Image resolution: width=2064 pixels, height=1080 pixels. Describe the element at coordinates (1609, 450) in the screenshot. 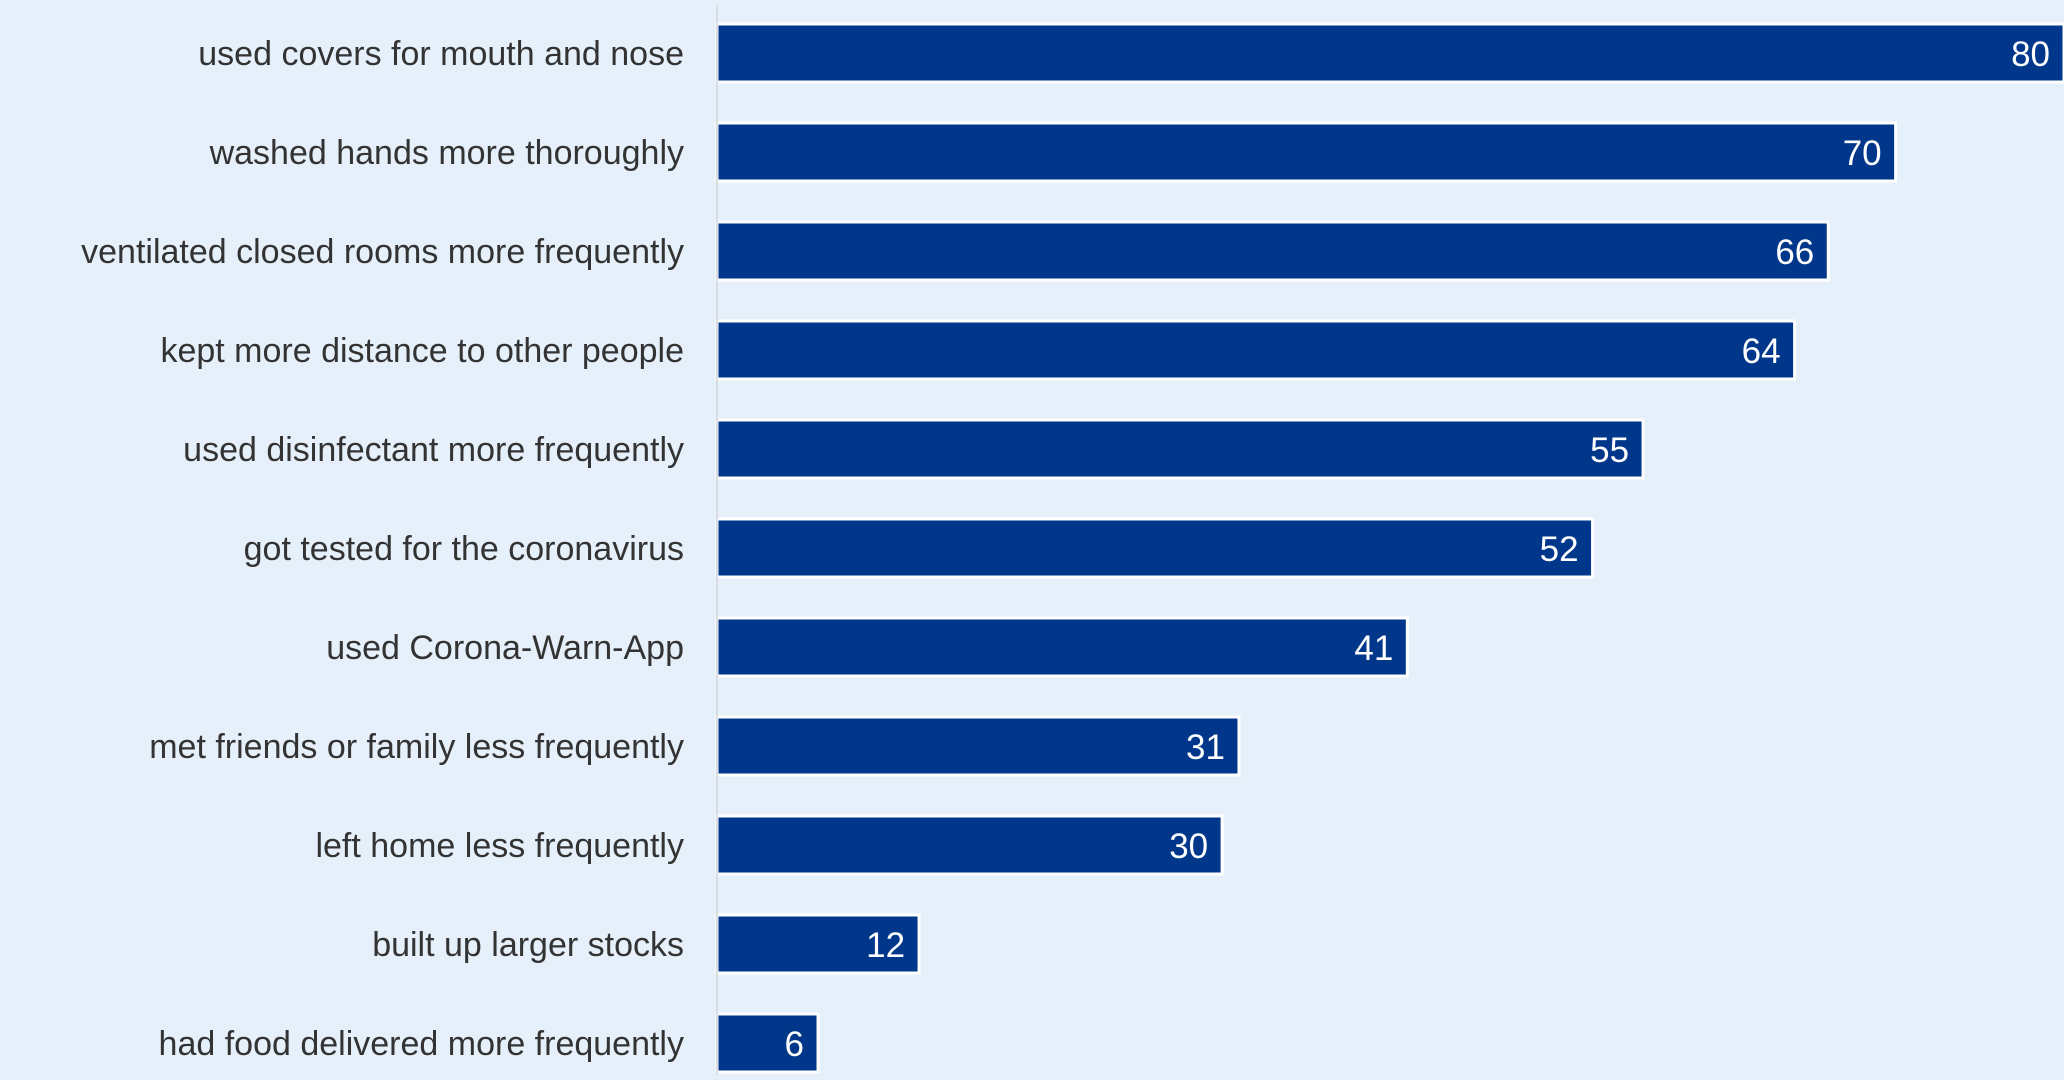

I see `bar-value-label: 55` at that location.